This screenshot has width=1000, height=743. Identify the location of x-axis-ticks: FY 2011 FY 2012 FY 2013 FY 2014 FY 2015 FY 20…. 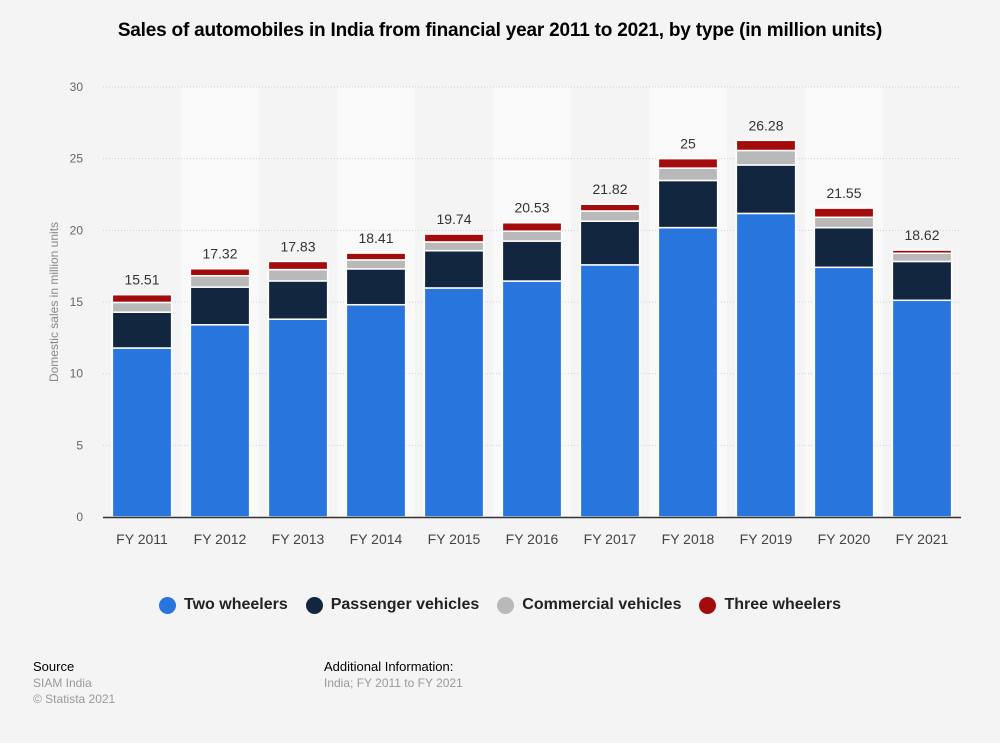
(532, 539).